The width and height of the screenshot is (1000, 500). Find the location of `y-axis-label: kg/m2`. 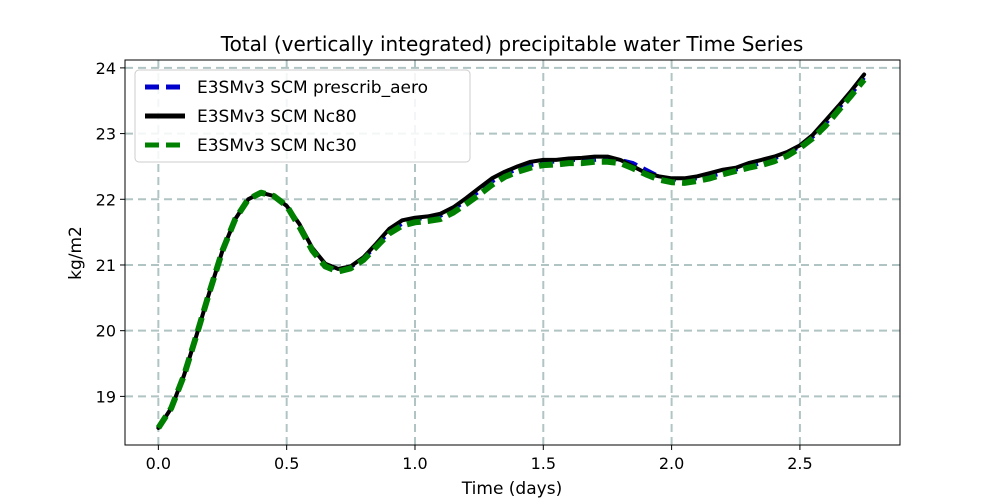

y-axis-label: kg/m2 is located at coordinates (76, 253).